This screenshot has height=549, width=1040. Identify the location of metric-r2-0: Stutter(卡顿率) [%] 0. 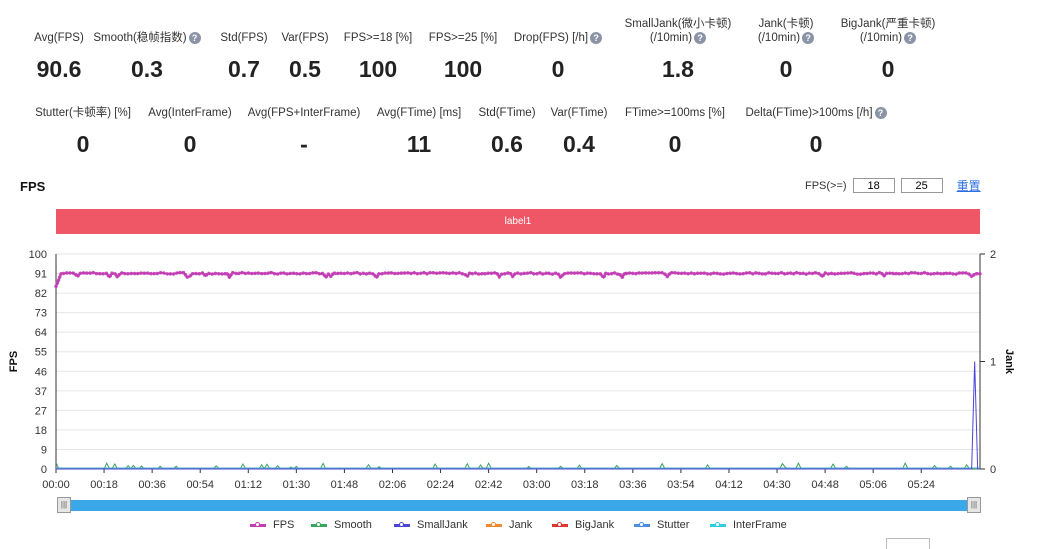
(83, 78).